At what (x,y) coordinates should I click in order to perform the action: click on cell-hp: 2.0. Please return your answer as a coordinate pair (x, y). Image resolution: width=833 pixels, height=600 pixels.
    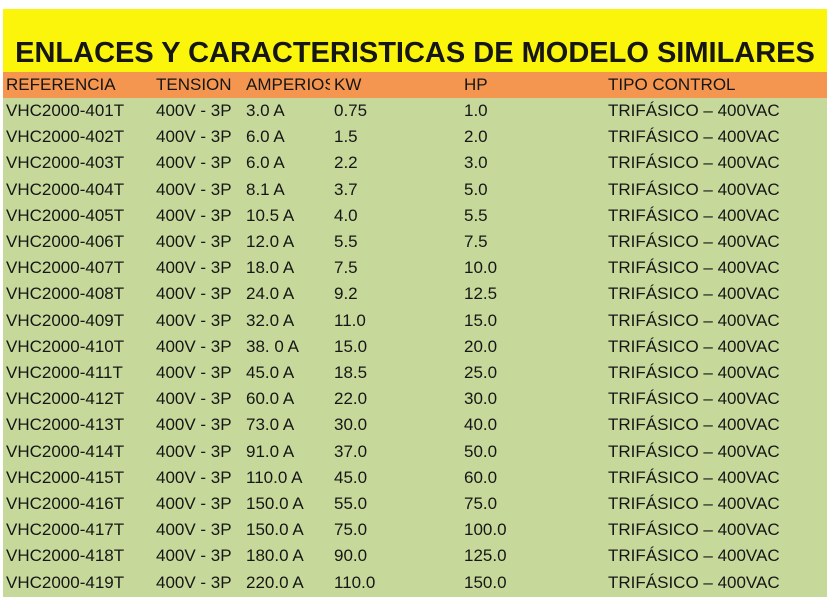
    Looking at the image, I should click on (476, 137).